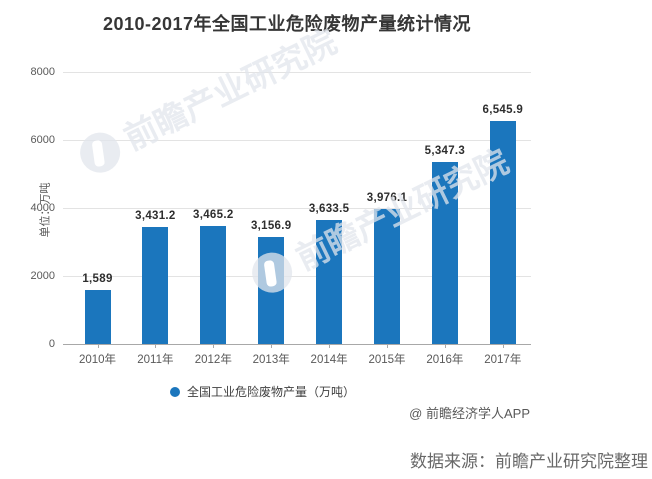 The image size is (652, 479). Describe the element at coordinates (271, 392) in the screenshot. I see `legend-label: 全国工业危险废物产量（万吨）` at that location.